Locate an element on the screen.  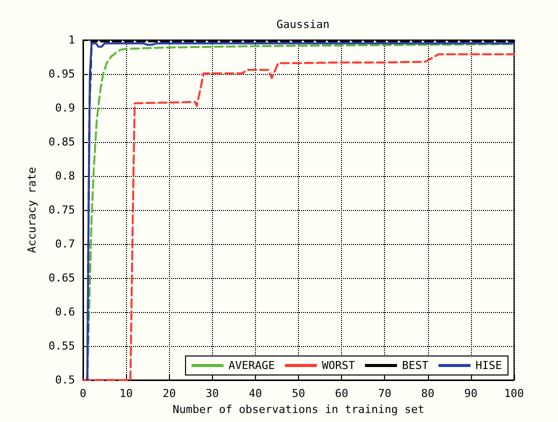
x-tick-label: 100 is located at coordinates (514, 393).